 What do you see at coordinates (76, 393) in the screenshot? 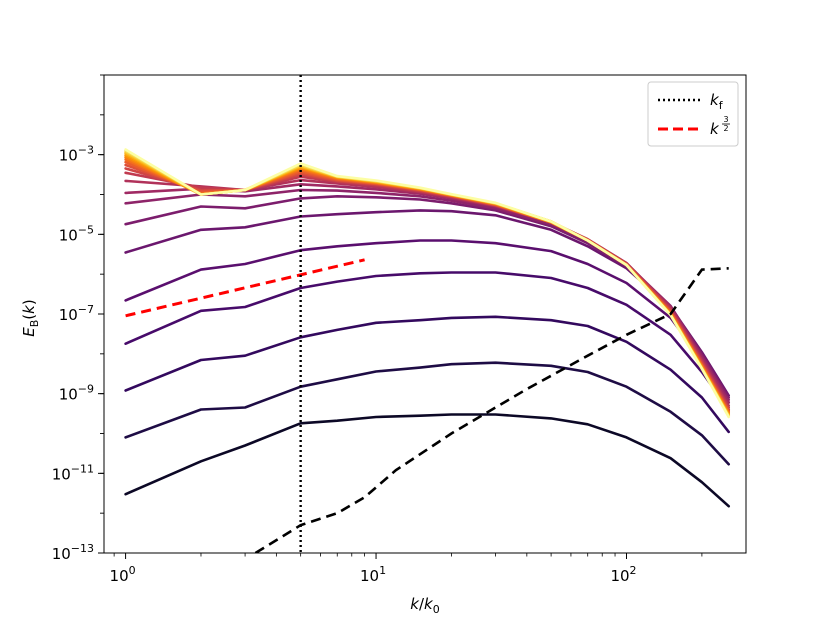
I see `y-tick-label: 10⁻⁹` at bounding box center [76, 393].